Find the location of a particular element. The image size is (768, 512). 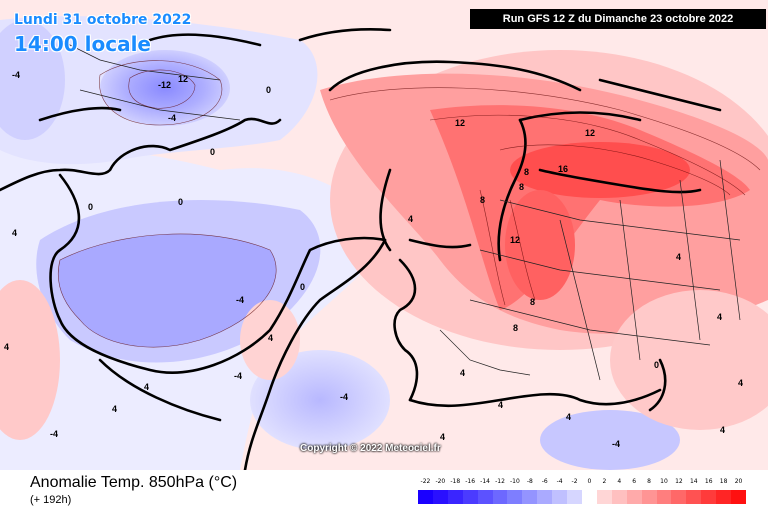

legend-tick-label: 2 is located at coordinates (604, 481).